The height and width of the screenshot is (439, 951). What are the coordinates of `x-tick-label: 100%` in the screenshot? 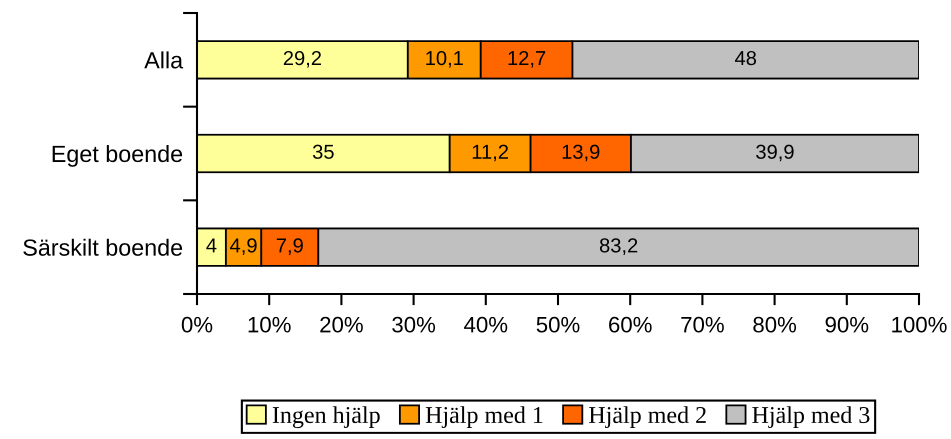 It's located at (919, 324).